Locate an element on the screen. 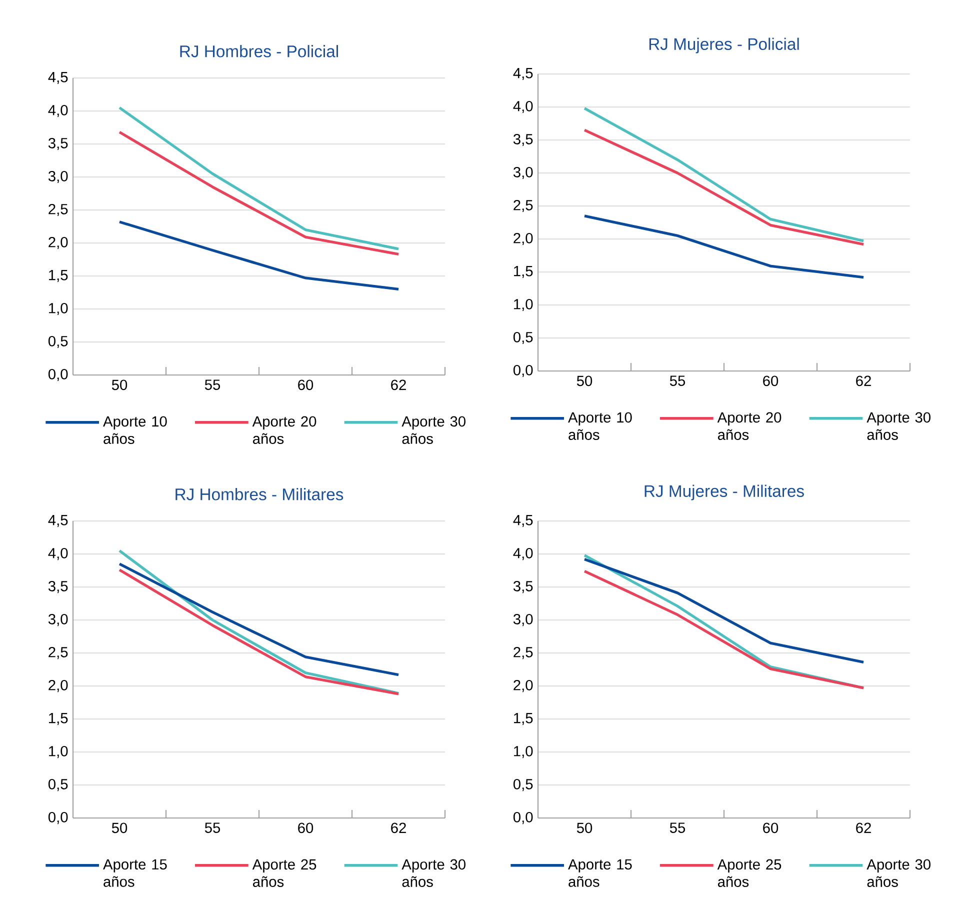  chart-title: RJ Mujeres - Policial is located at coordinates (724, 46).